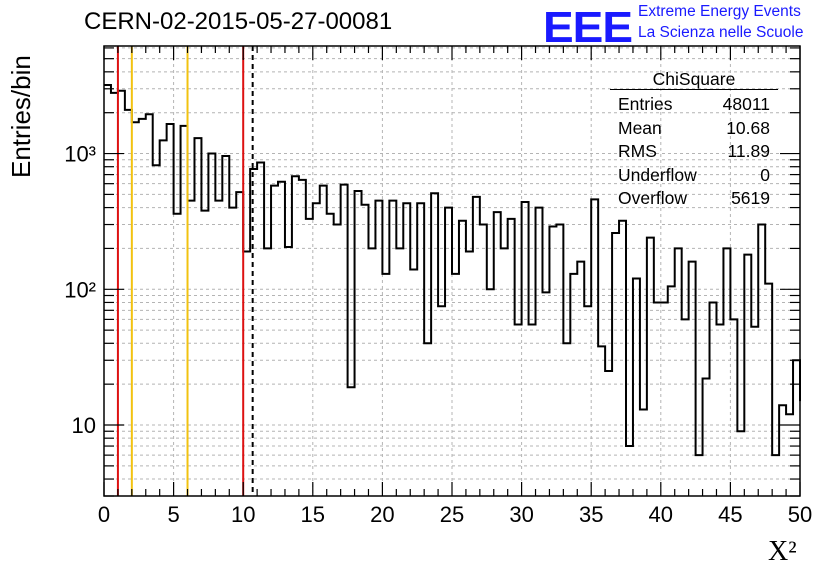 The image size is (836, 572). I want to click on x-tick-label: 35, so click(591, 514).